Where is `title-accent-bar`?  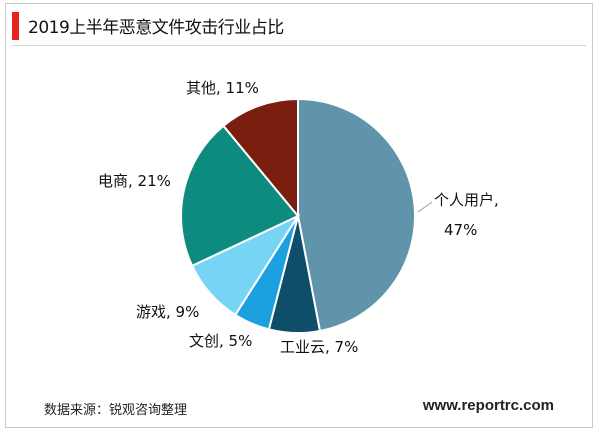
title-accent-bar is located at coordinates (15, 26).